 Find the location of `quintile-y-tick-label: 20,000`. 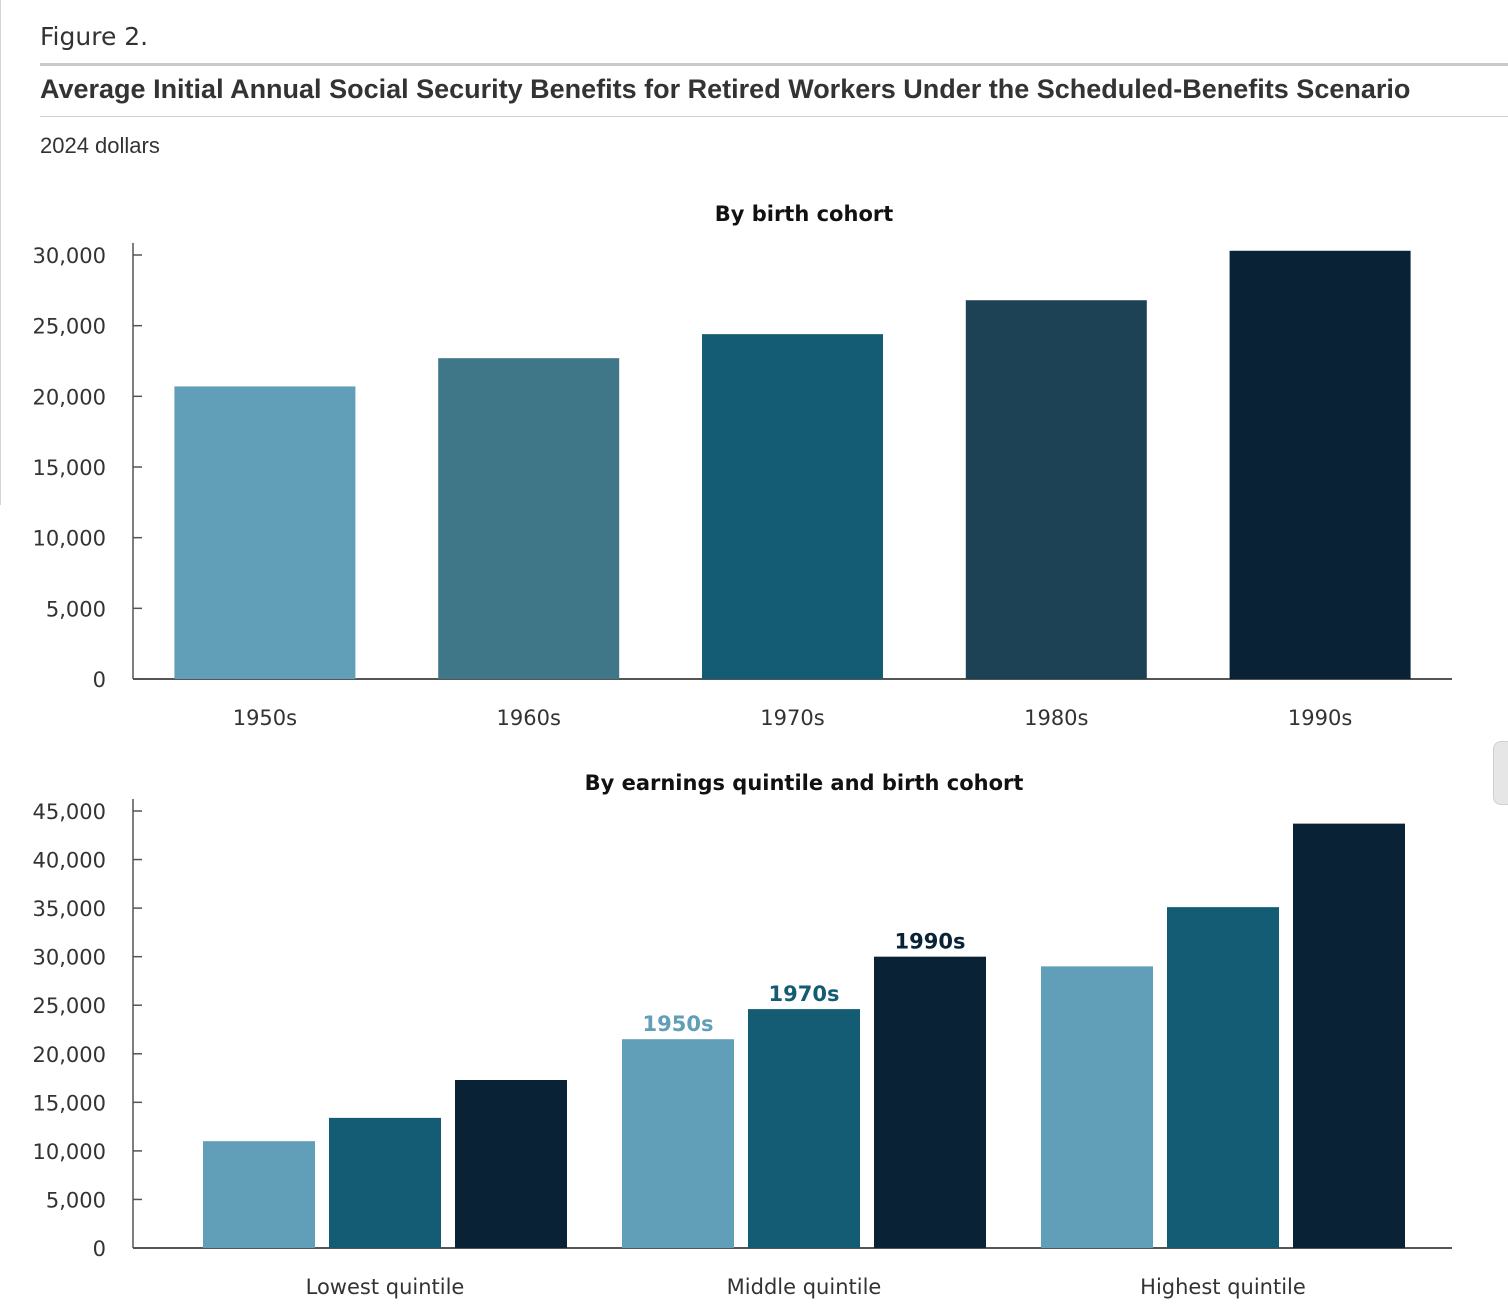

quintile-y-tick-label: 20,000 is located at coordinates (69, 1055).